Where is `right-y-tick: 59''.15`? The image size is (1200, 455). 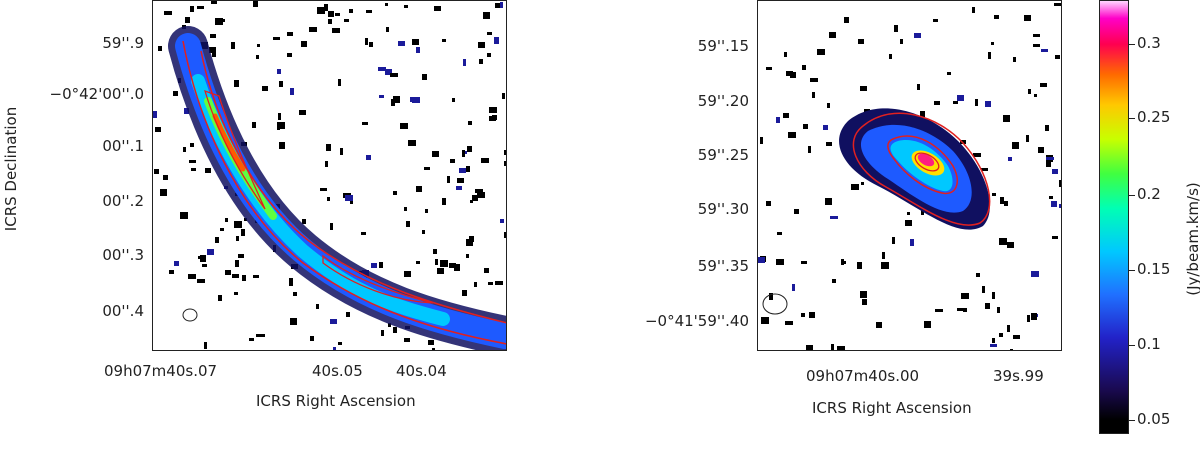 right-y-tick: 59''.15 is located at coordinates (723, 46).